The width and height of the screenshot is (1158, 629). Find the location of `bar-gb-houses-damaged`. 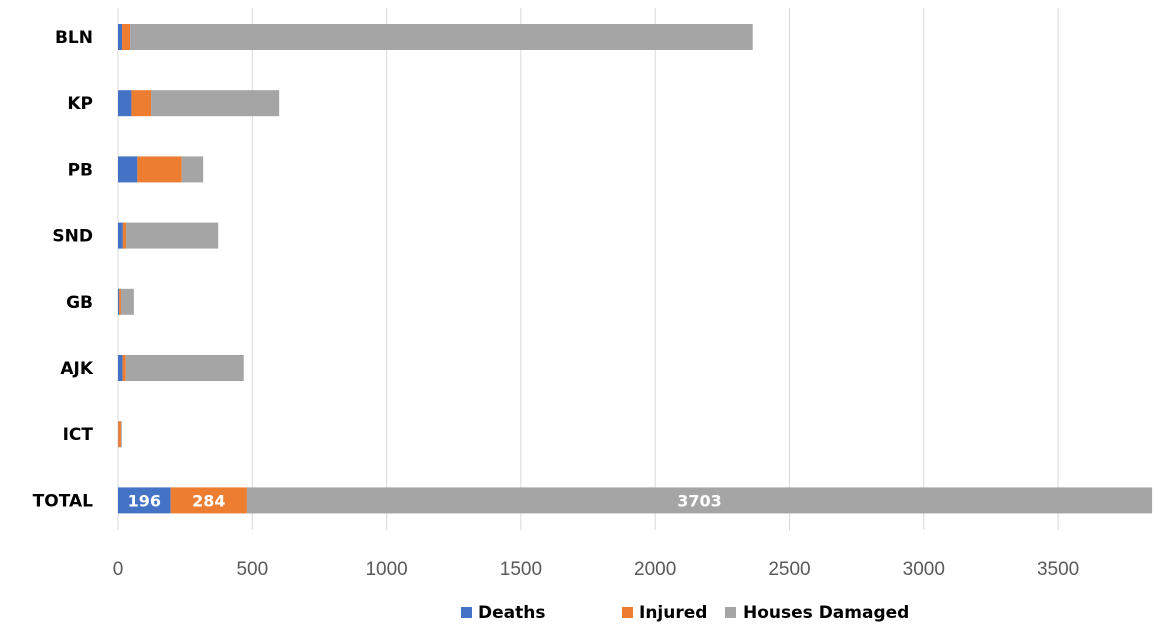

bar-gb-houses-damaged is located at coordinates (127, 301).